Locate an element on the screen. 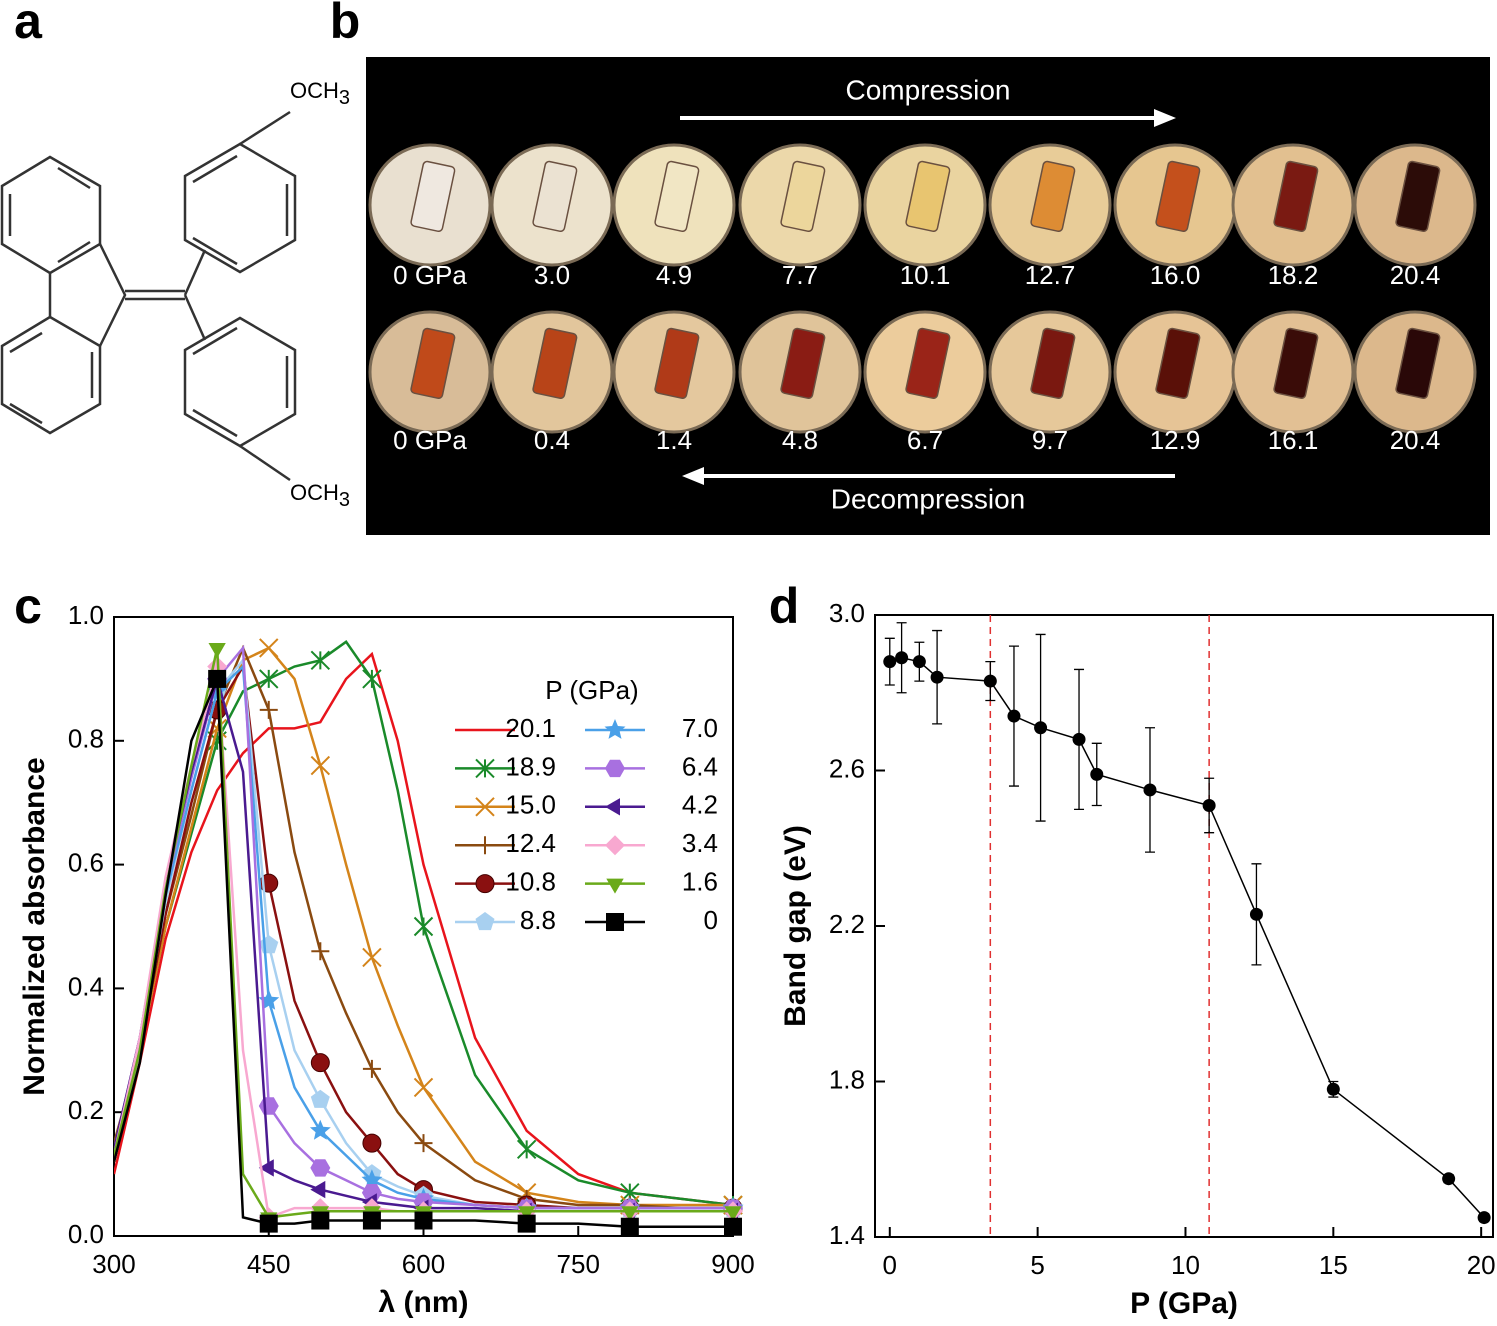 Image resolution: width=1497 pixels, height=1326 pixels. legend-label: 20.1 is located at coordinates (530, 728).